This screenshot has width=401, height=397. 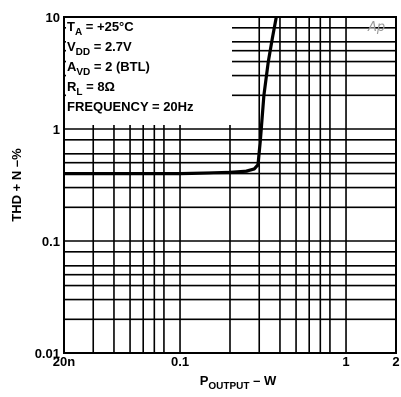 I want to click on condition-line: FREQUENCY = 20Hz, so click(x=130, y=106).